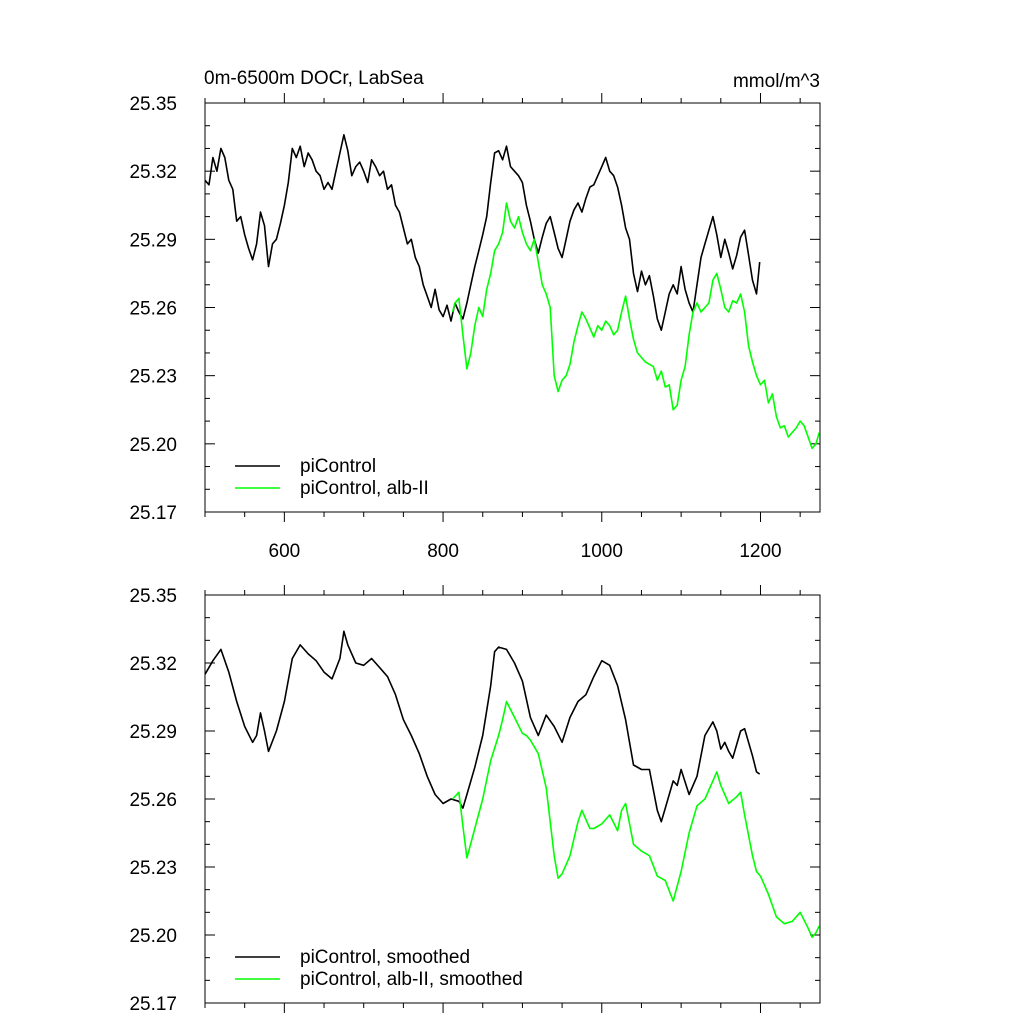  Describe the element at coordinates (364, 488) in the screenshot. I see `legend-label: piControl, alb-II` at that location.